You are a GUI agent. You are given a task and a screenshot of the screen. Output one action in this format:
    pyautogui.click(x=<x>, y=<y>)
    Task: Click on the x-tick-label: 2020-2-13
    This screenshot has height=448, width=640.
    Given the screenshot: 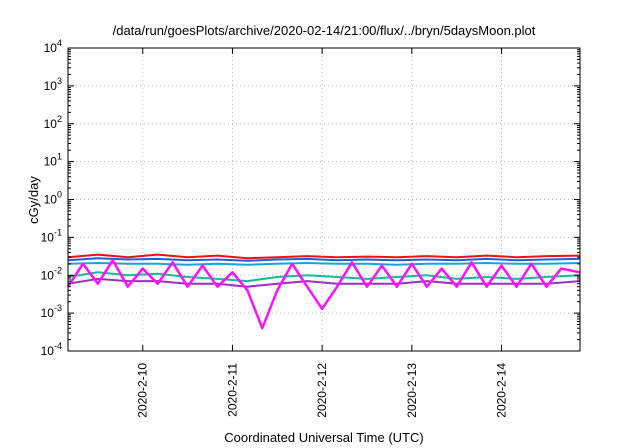 What is the action you would take?
    pyautogui.click(x=412, y=390)
    